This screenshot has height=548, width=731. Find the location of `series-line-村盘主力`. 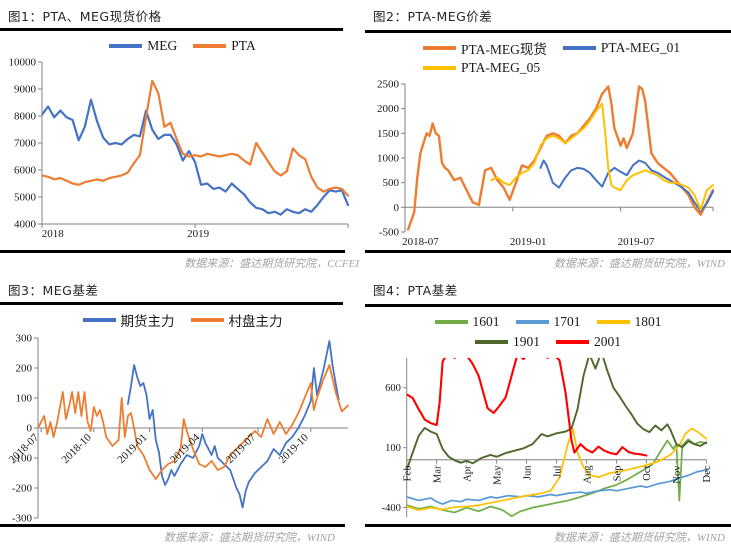

series-line-村盘主力 is located at coordinates (193, 422).